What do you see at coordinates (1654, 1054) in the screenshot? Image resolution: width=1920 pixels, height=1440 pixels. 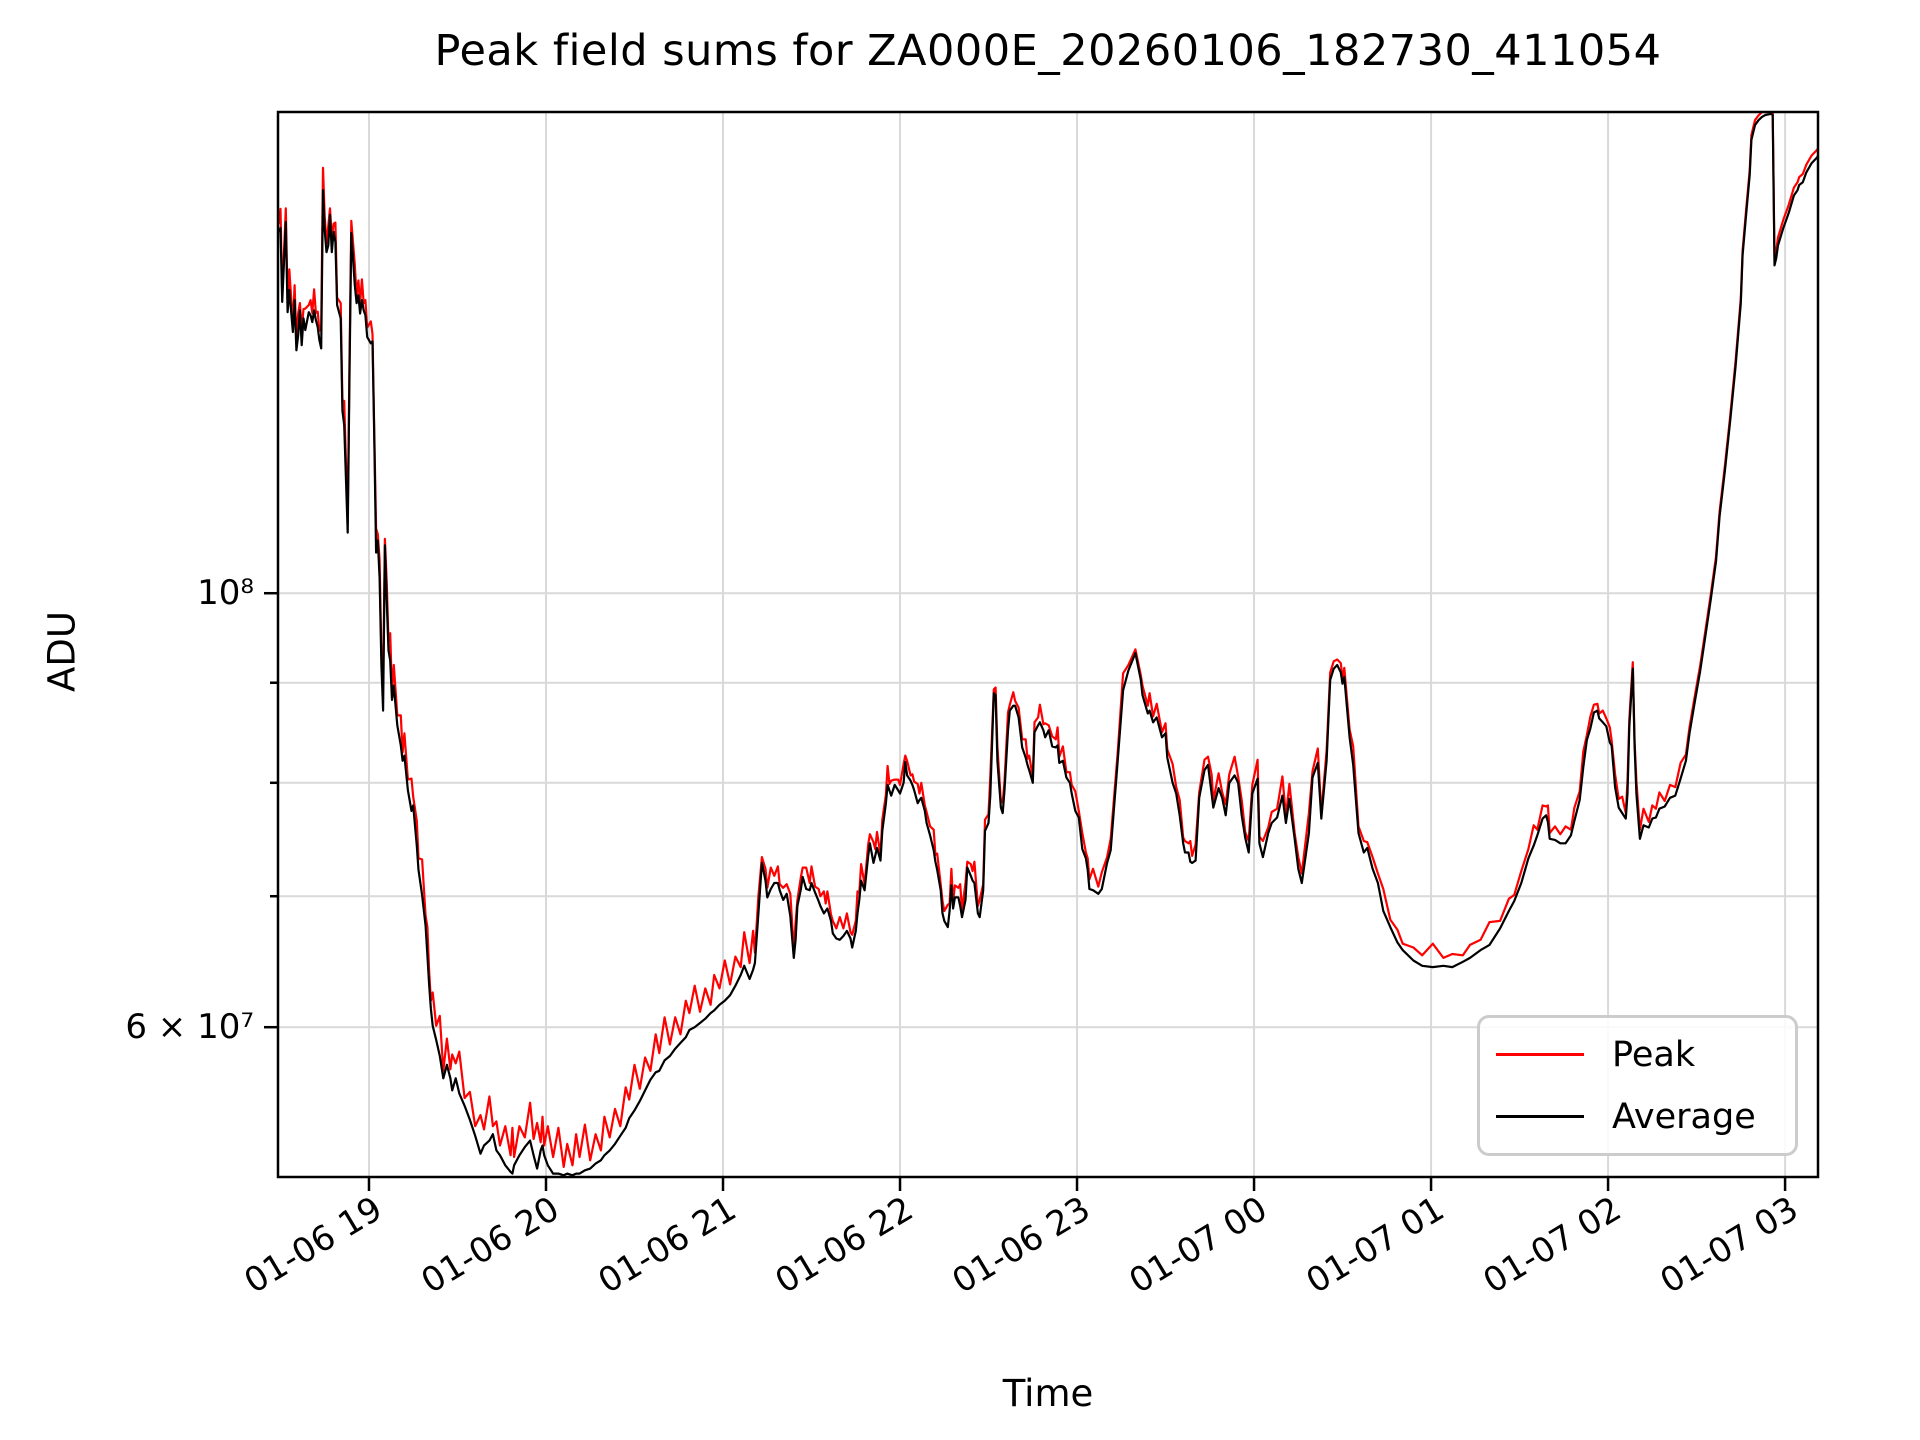 I see `legend-label-peak: Peak` at bounding box center [1654, 1054].